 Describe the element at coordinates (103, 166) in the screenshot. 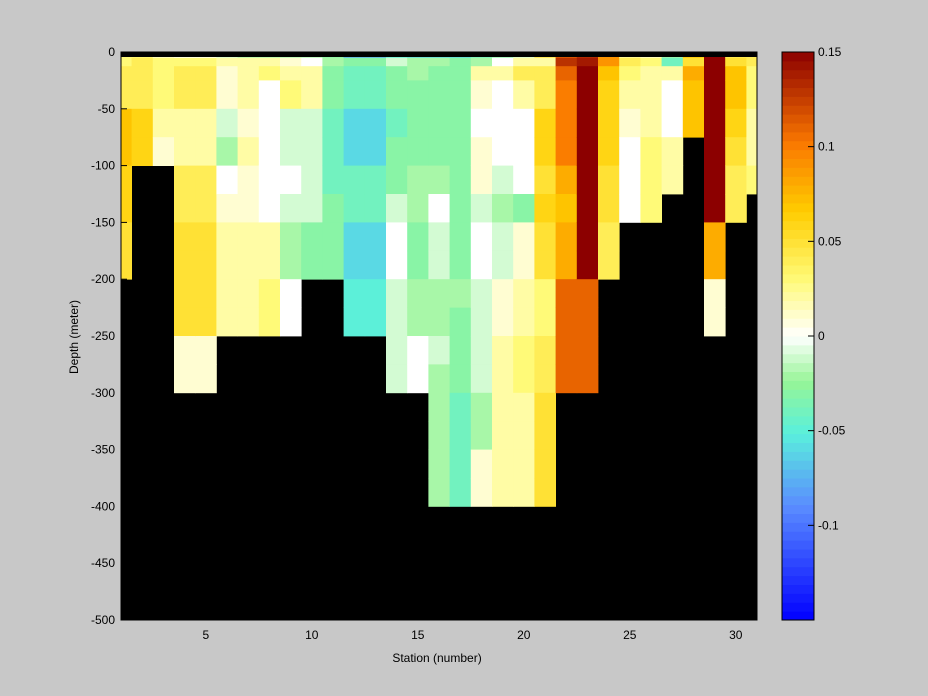

I see `y-tick-label: -100` at that location.